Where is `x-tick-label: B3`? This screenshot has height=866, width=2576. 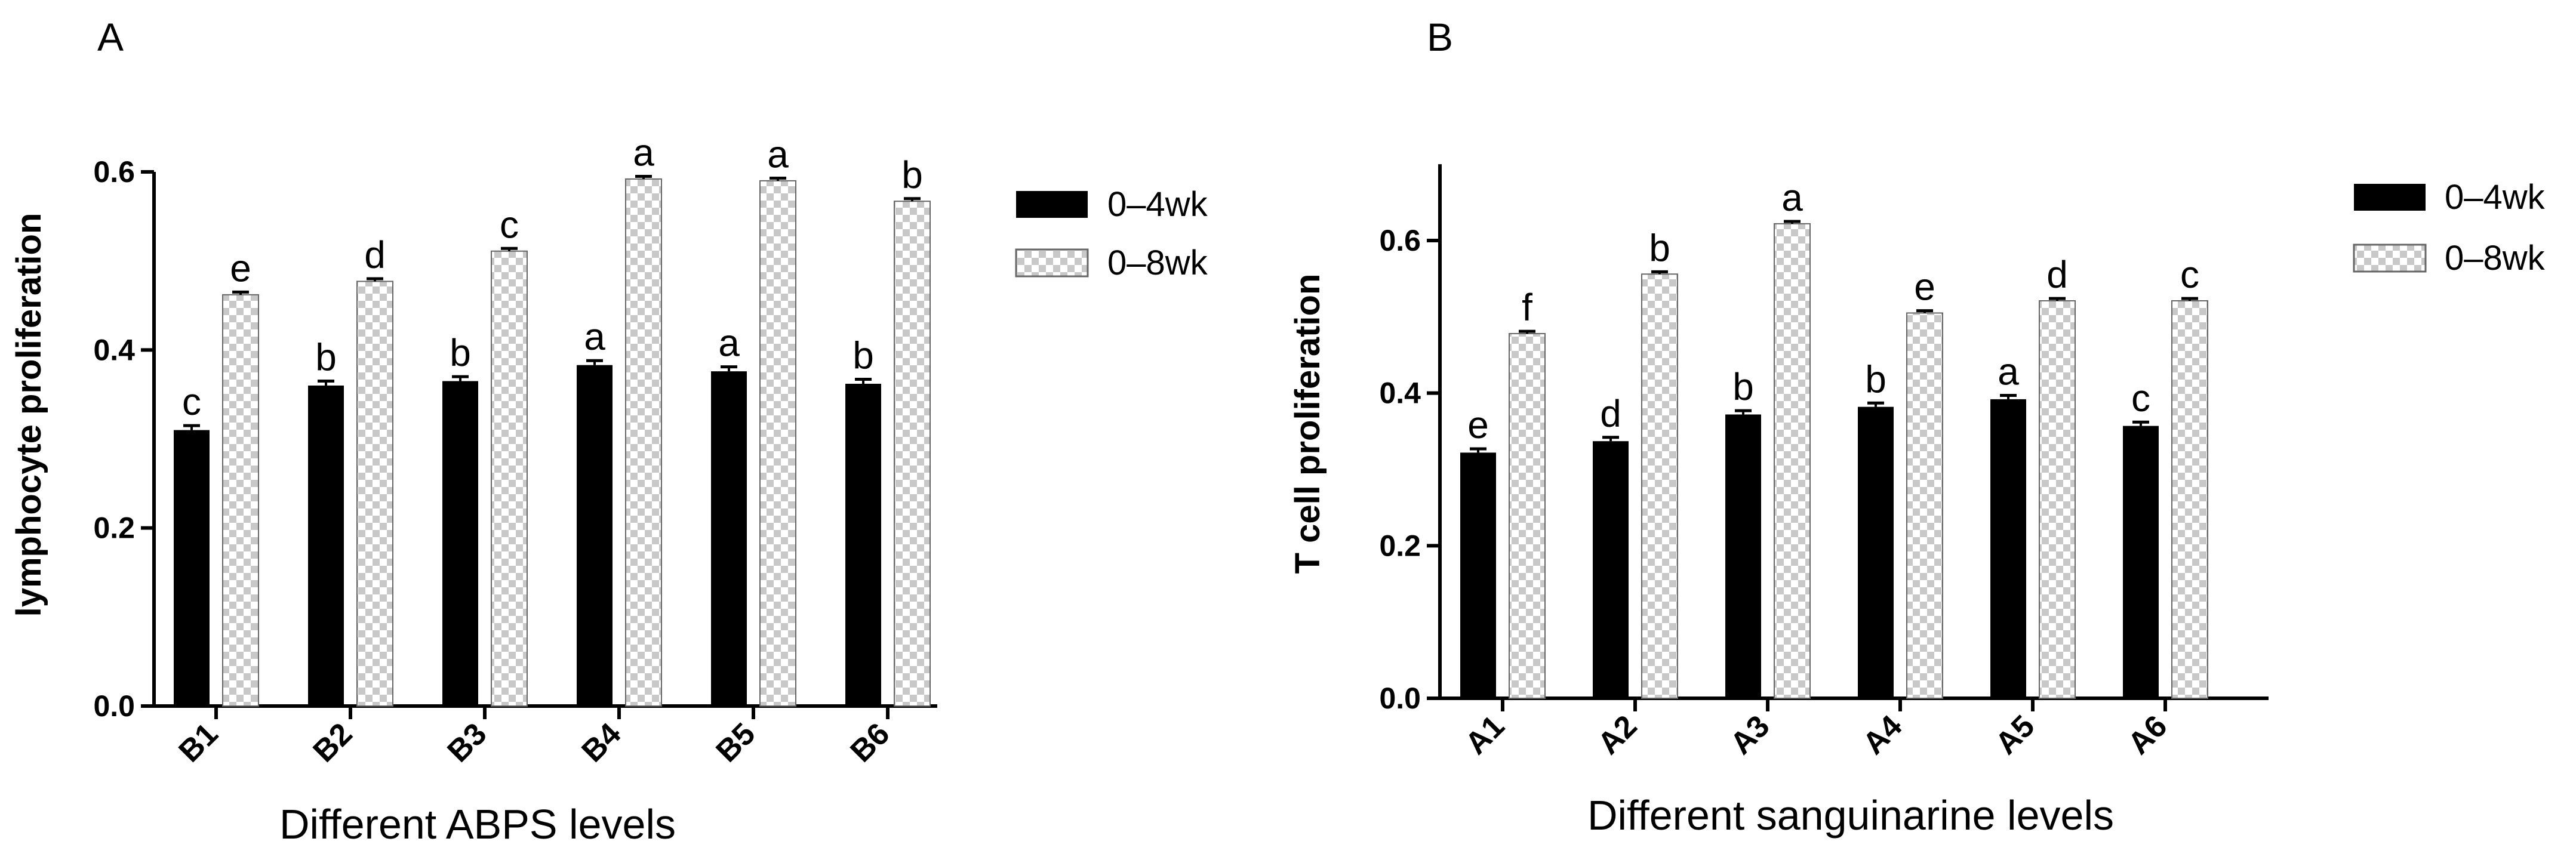
x-tick-label: B3 is located at coordinates (467, 742).